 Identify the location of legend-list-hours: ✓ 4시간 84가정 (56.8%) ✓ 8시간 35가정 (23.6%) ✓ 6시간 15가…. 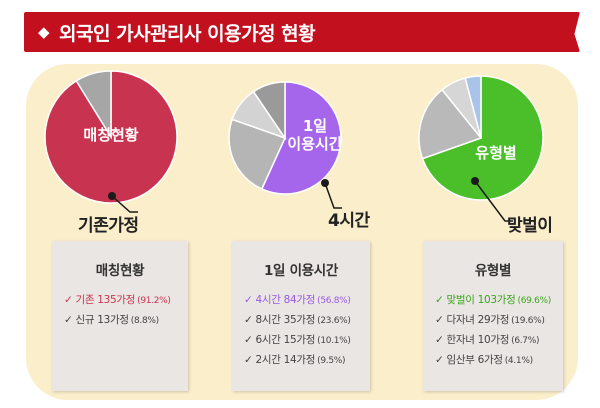
(301, 331).